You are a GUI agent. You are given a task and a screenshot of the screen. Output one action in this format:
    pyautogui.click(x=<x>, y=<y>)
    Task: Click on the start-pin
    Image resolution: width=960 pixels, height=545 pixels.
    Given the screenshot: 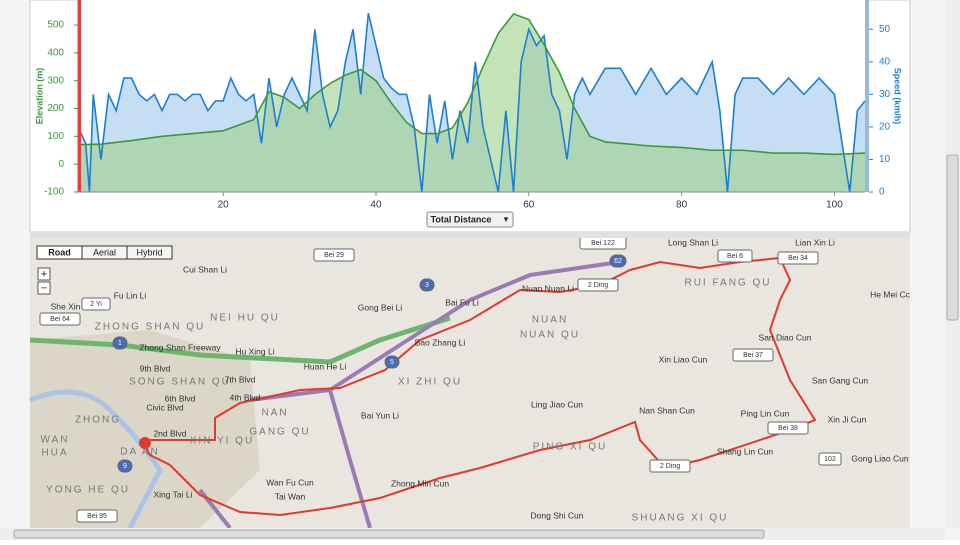 What is the action you would take?
    pyautogui.click(x=145, y=443)
    